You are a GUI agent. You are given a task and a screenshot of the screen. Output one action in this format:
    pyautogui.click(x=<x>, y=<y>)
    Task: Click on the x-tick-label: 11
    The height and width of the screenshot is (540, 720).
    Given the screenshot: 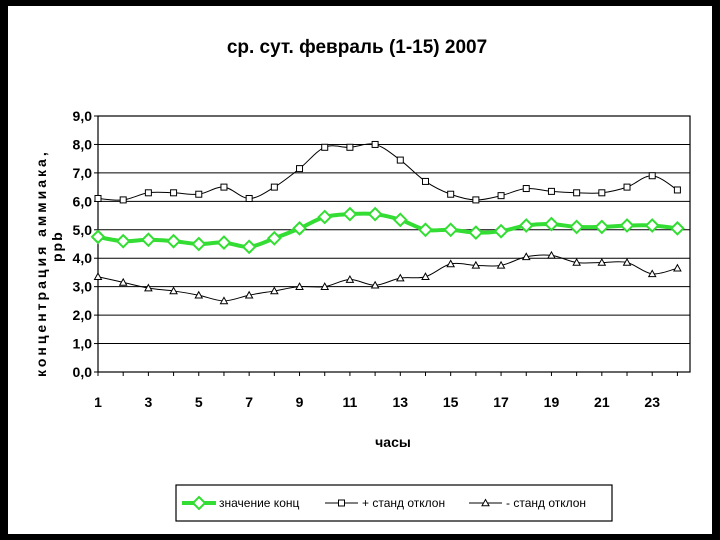 What is the action you would take?
    pyautogui.click(x=350, y=402)
    